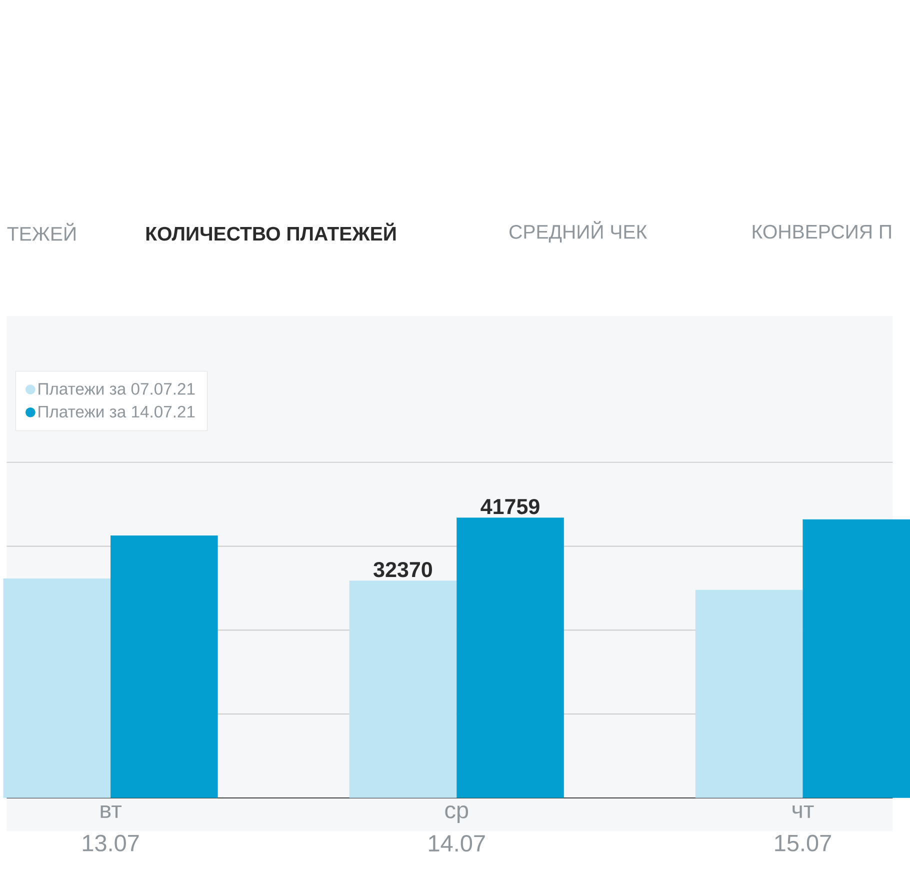 The image size is (910, 890). I want to click on text: ТЕЖЕЙ, so click(41, 231).